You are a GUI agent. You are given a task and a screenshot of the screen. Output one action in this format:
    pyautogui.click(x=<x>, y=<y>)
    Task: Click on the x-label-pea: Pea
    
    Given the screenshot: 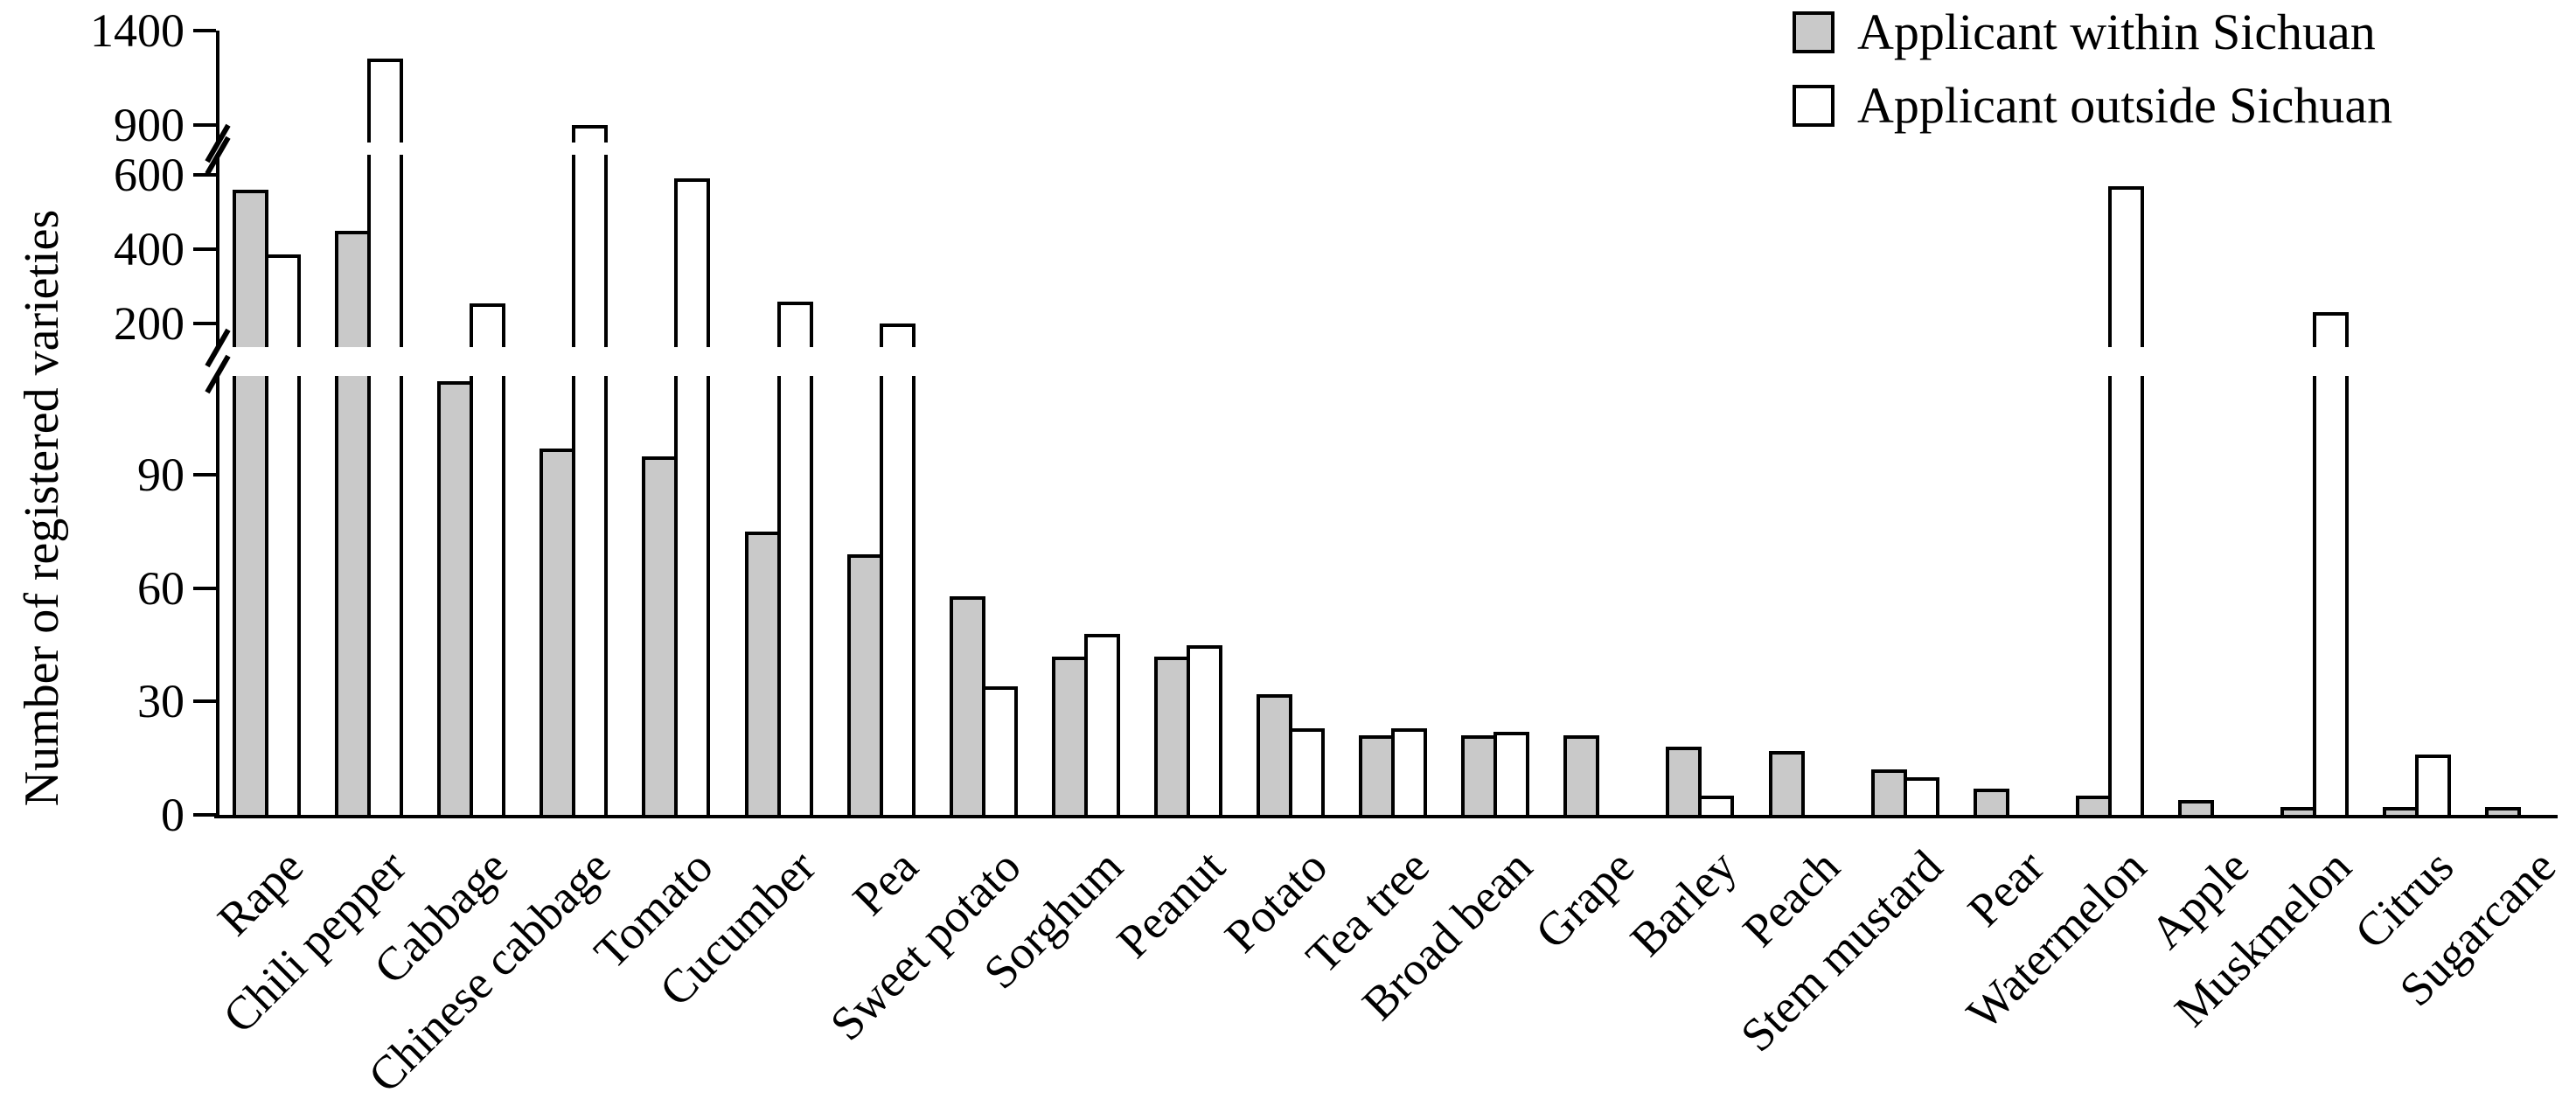 What is the action you would take?
    pyautogui.click(x=885, y=882)
    